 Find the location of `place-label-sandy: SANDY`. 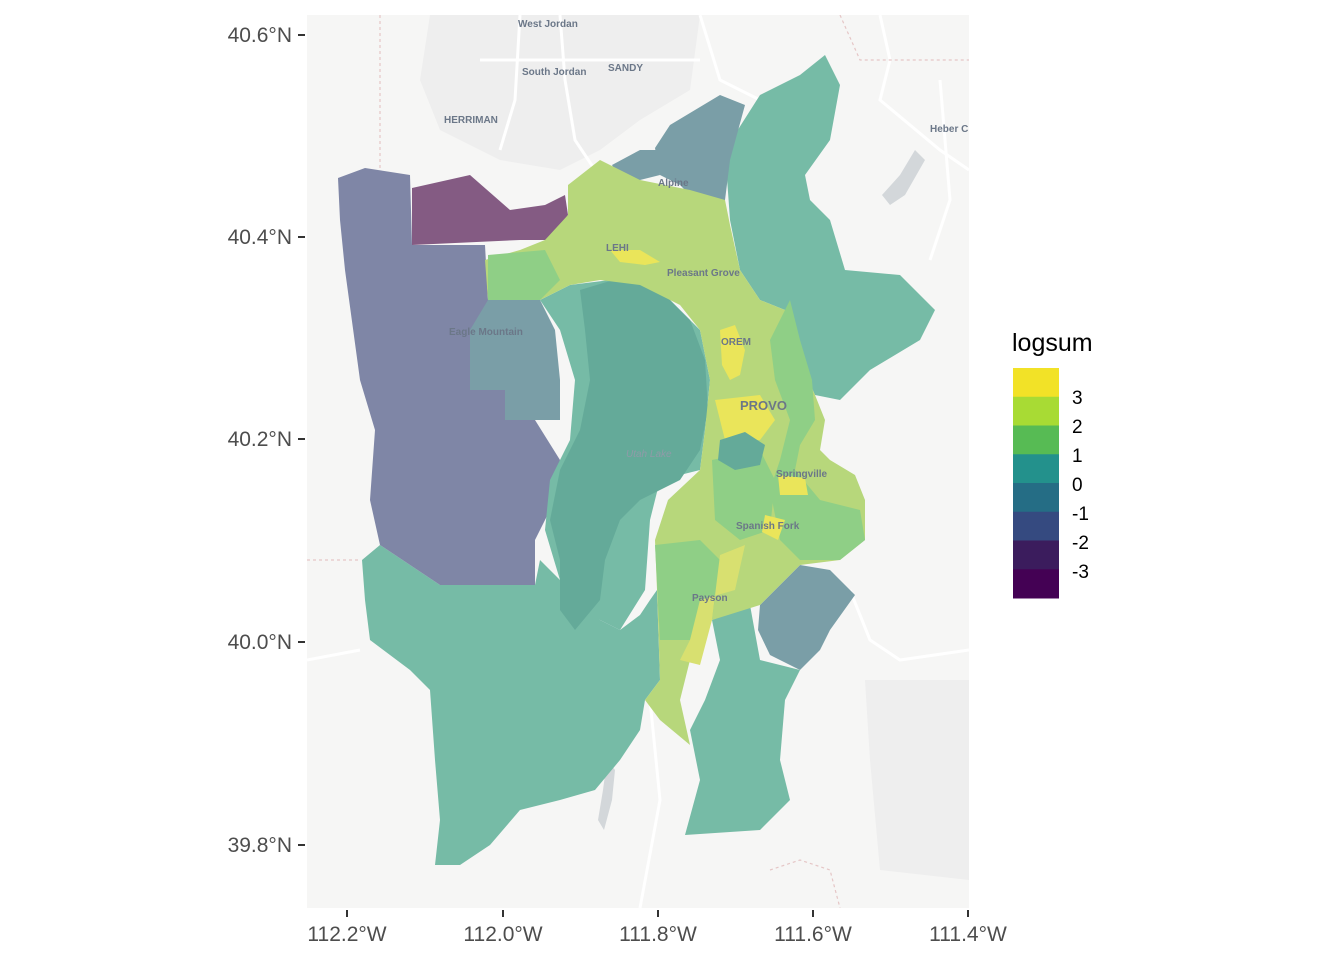

place-label-sandy: SANDY is located at coordinates (625, 68).